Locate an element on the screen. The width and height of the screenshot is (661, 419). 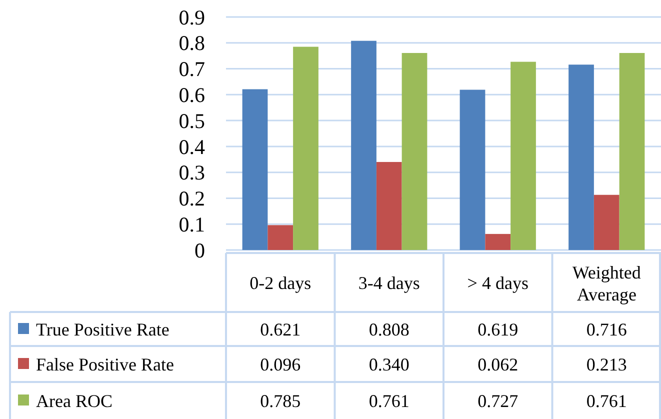
data-label: 0.716 is located at coordinates (606, 329).